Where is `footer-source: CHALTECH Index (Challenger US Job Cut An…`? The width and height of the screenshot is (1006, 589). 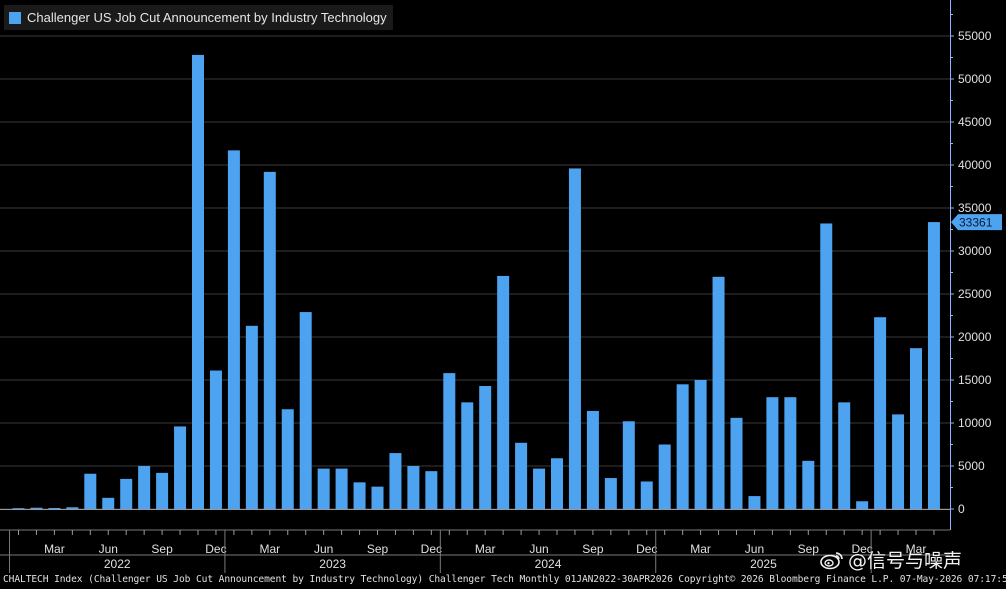
footer-source: CHALTECH Index (Challenger US Job Cut An… is located at coordinates (504, 579).